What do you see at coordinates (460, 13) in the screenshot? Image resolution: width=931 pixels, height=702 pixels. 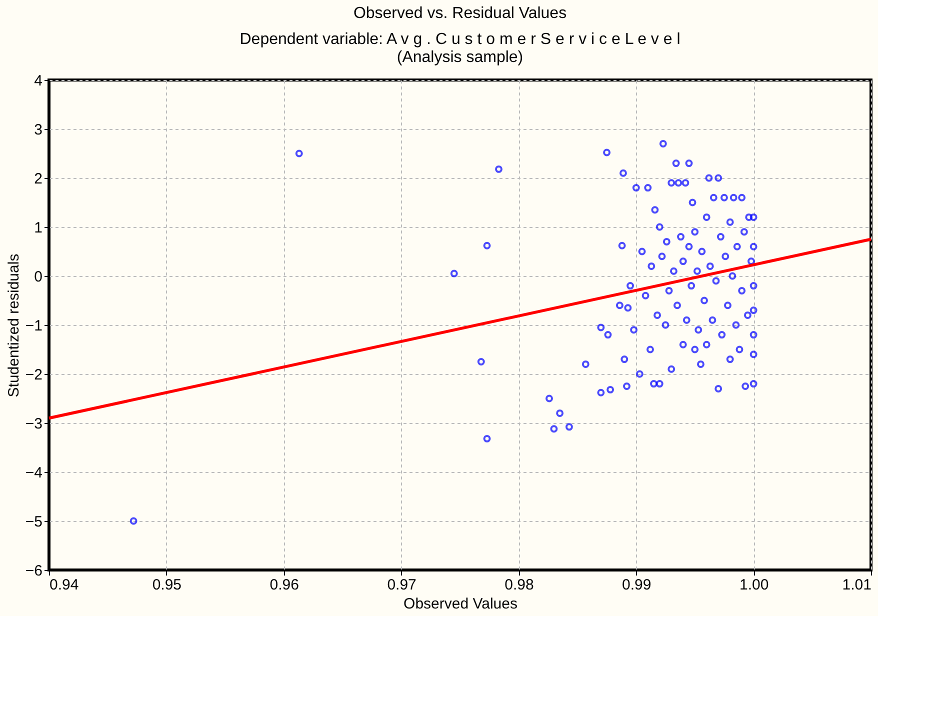 I see `chart-title: Observed vs. Residual Values` at bounding box center [460, 13].